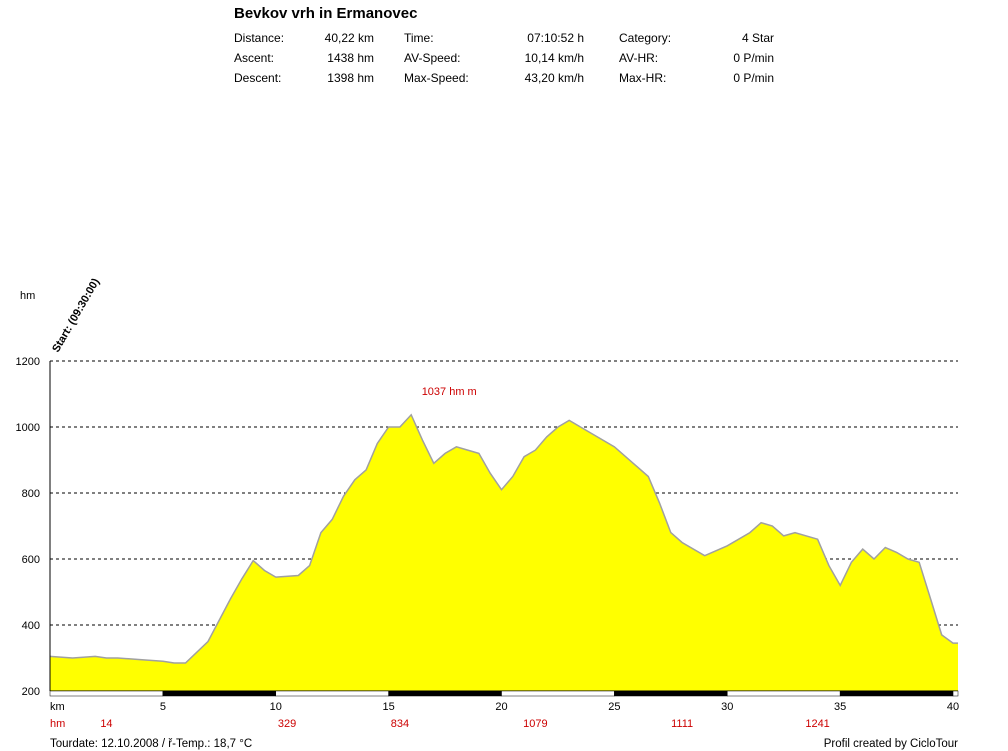 The width and height of the screenshot is (1008, 751). What do you see at coordinates (350, 78) in the screenshot?
I see `descent-value: 1398 hm` at bounding box center [350, 78].